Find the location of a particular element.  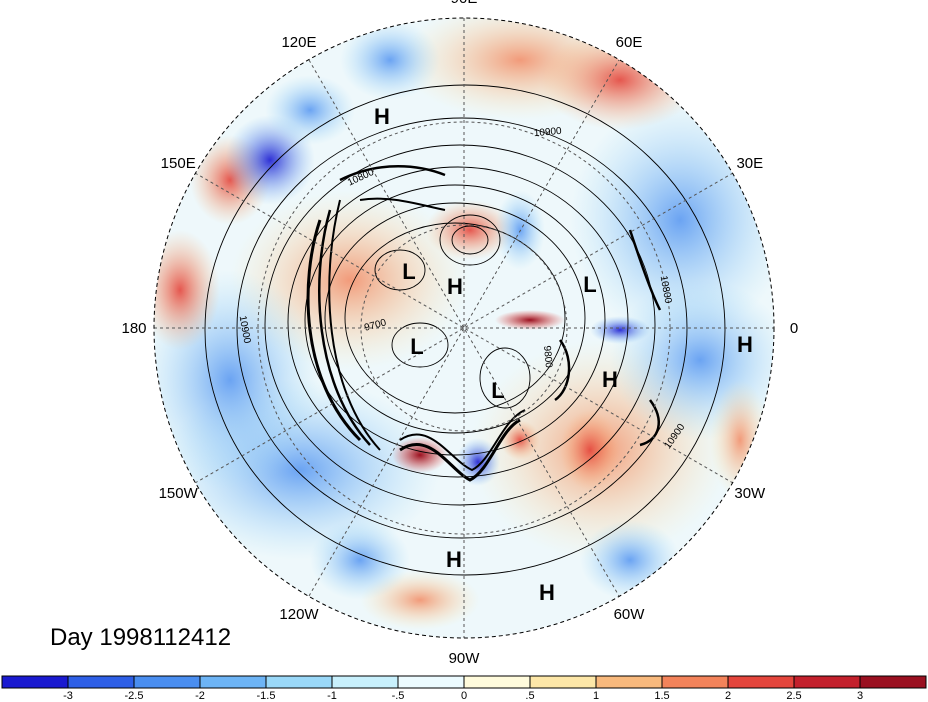

longitude-label: 90W is located at coordinates (465, 658).